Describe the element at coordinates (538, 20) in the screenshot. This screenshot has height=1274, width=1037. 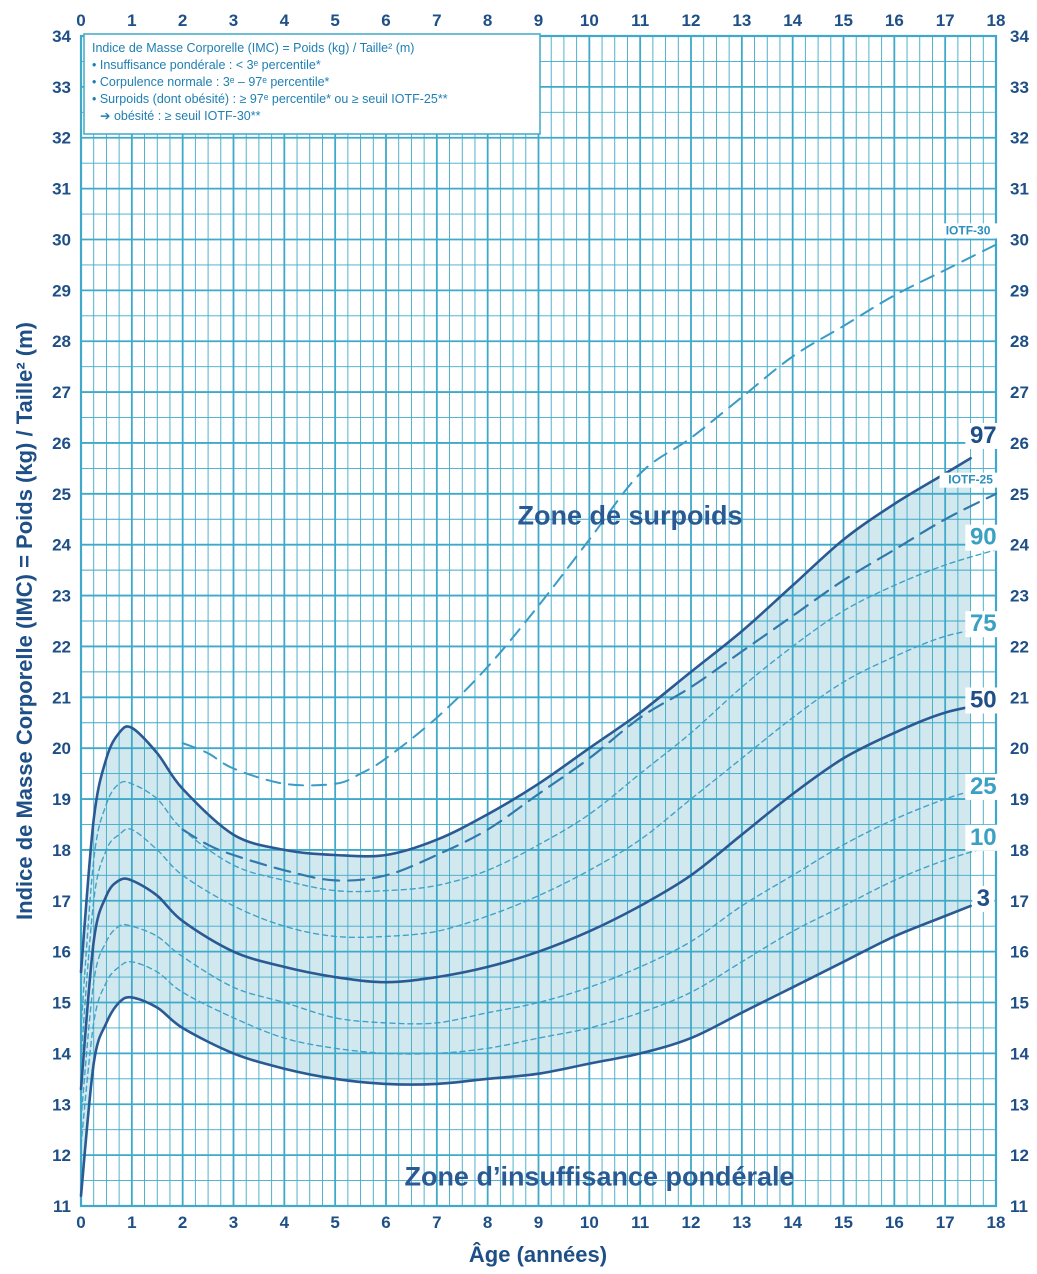
I see `x-tick-label-top: 9` at that location.